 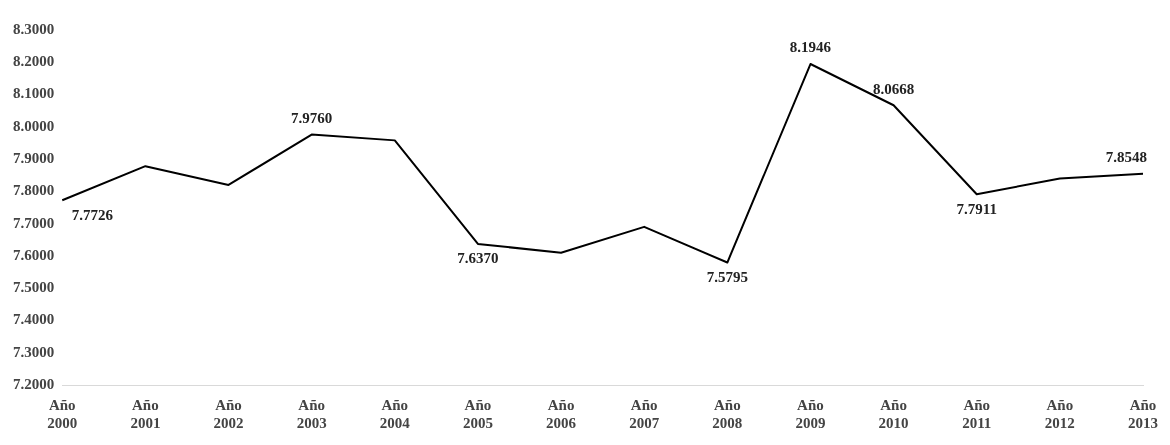 I want to click on x-tick-label: Año 2013, so click(x=1143, y=413).